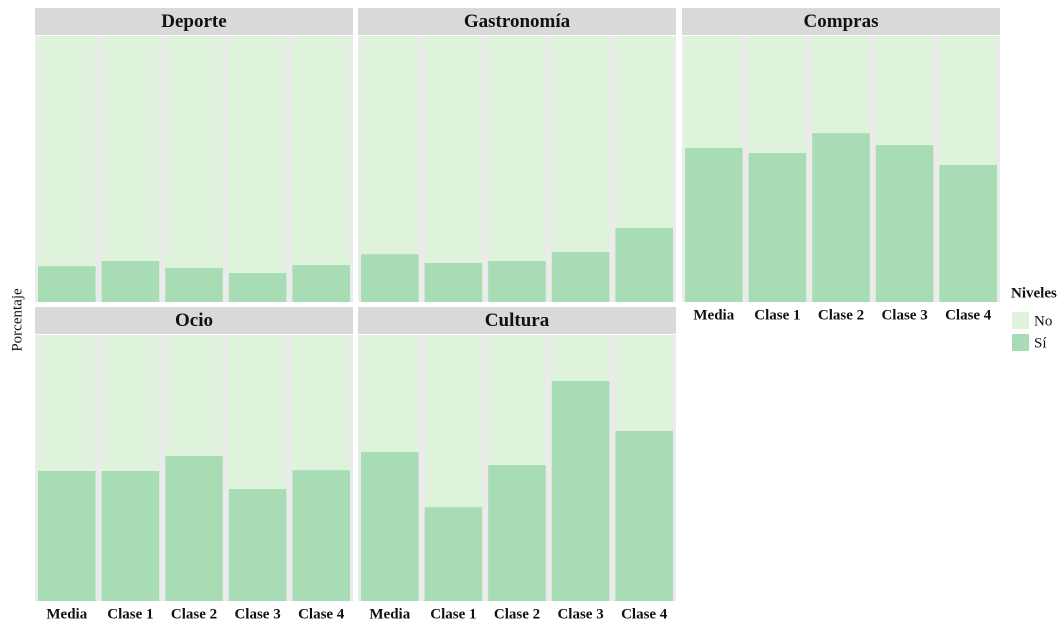  What do you see at coordinates (1040, 343) in the screenshot?
I see `legend-label: Sí` at bounding box center [1040, 343].